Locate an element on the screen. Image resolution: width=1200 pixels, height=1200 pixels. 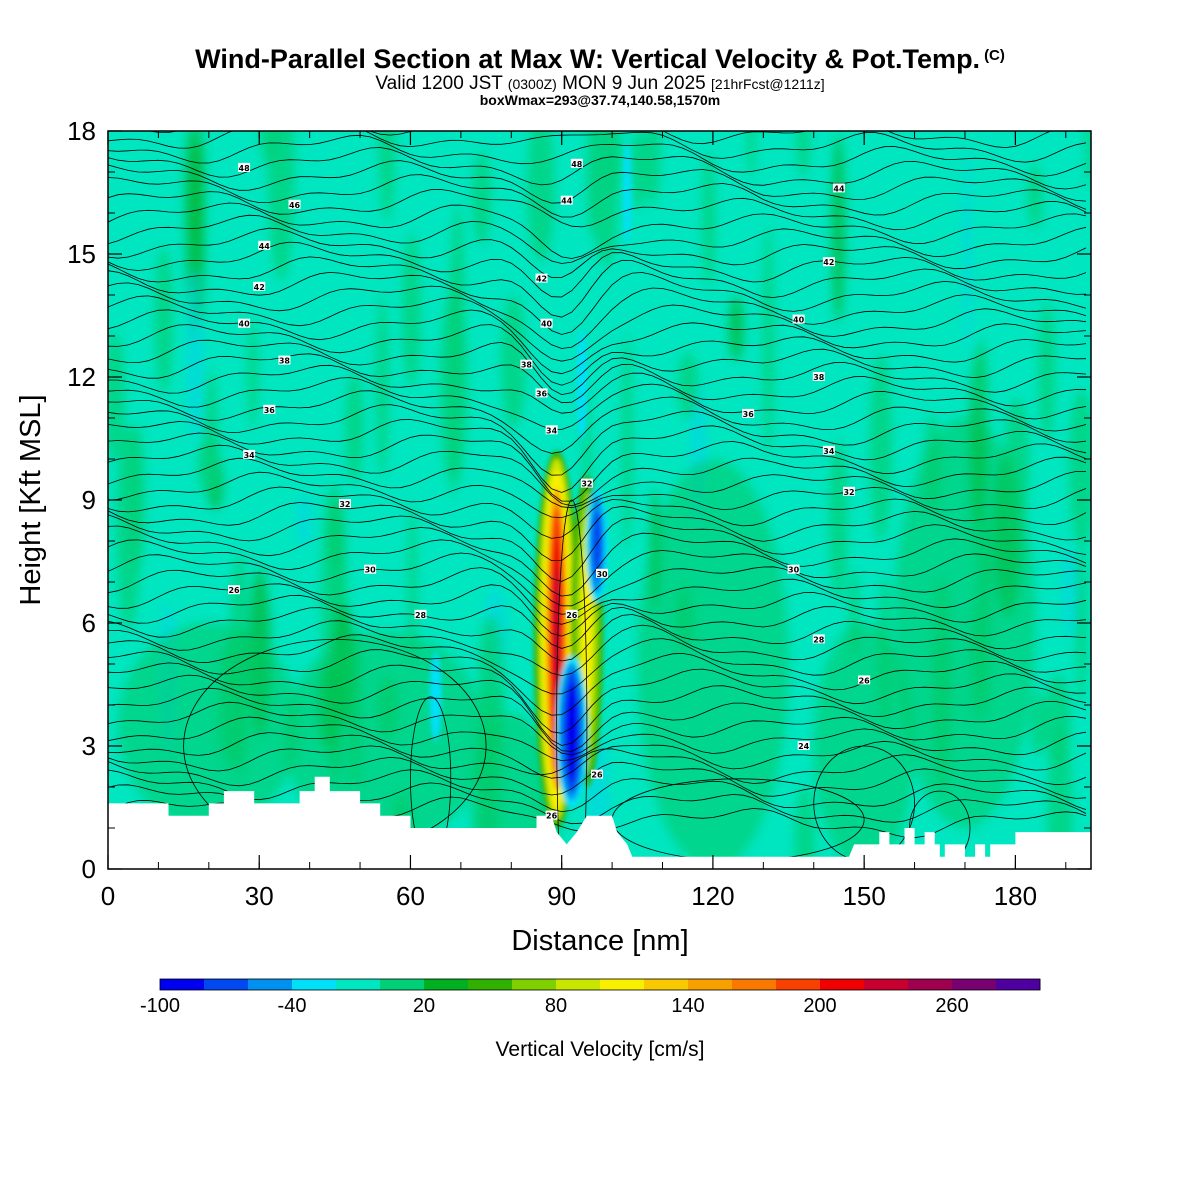
svg-text: 32 is located at coordinates (586, 484).